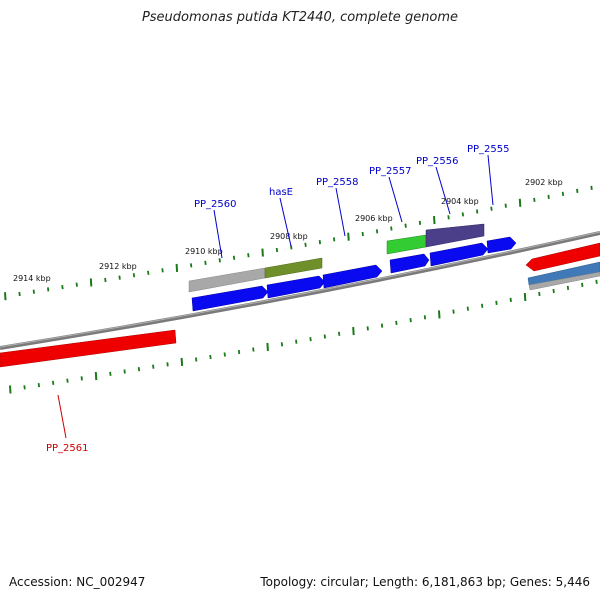  What do you see at coordinates (118, 266) in the screenshot?
I see `scale-label: 2912 kbp` at bounding box center [118, 266].